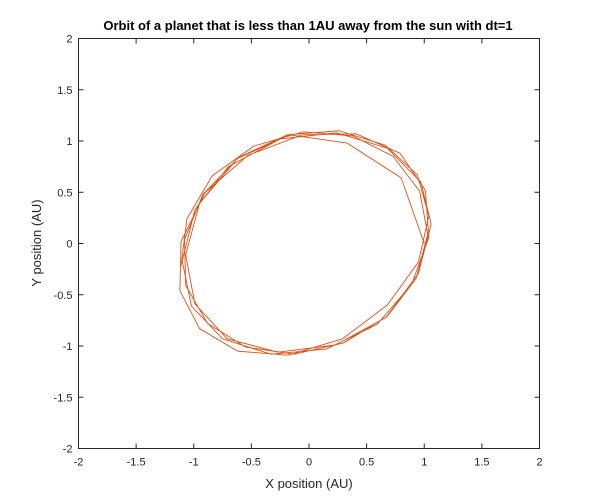 Image resolution: width=597 pixels, height=503 pixels. Describe the element at coordinates (69, 40) in the screenshot. I see `y-tick-label: 2` at that location.